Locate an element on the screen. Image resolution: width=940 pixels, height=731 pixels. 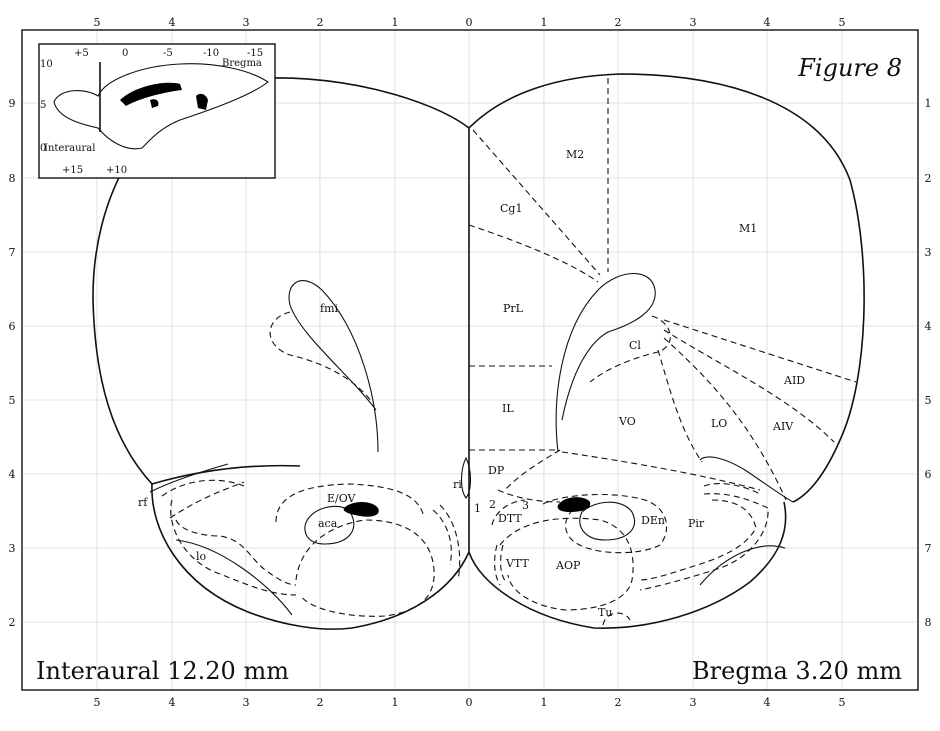
left-tick: 7 is located at coordinates (12, 252).